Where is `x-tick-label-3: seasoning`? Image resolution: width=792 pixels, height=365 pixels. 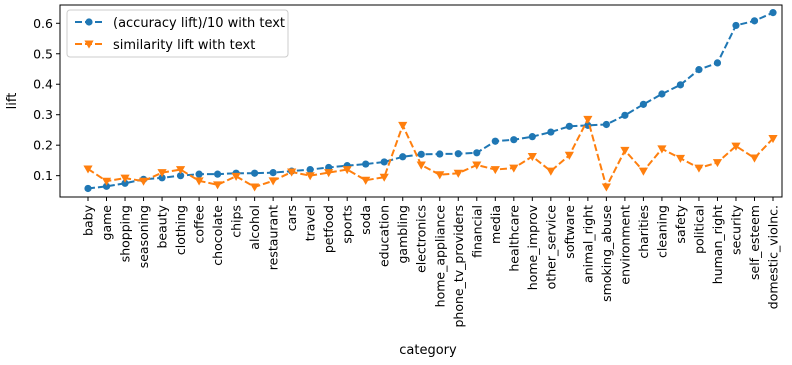
x-tick-label-3: seasoning is located at coordinates (143, 236).